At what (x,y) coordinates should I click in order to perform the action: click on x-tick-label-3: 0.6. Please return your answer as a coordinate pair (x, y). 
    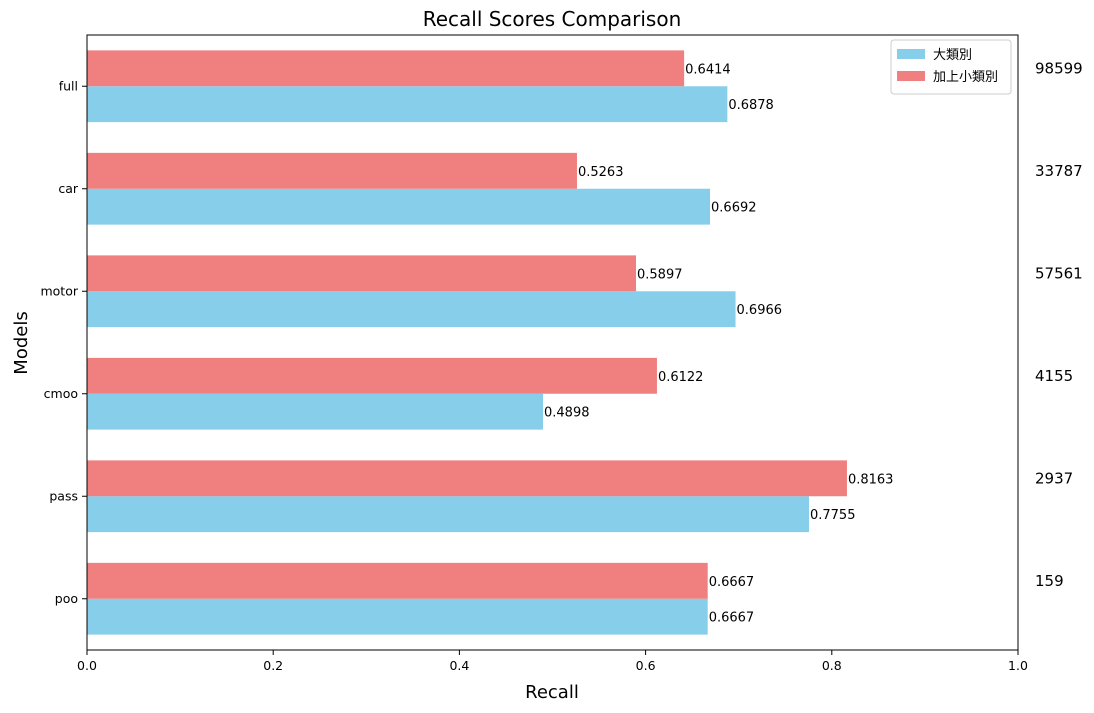
    Looking at the image, I should click on (646, 665).